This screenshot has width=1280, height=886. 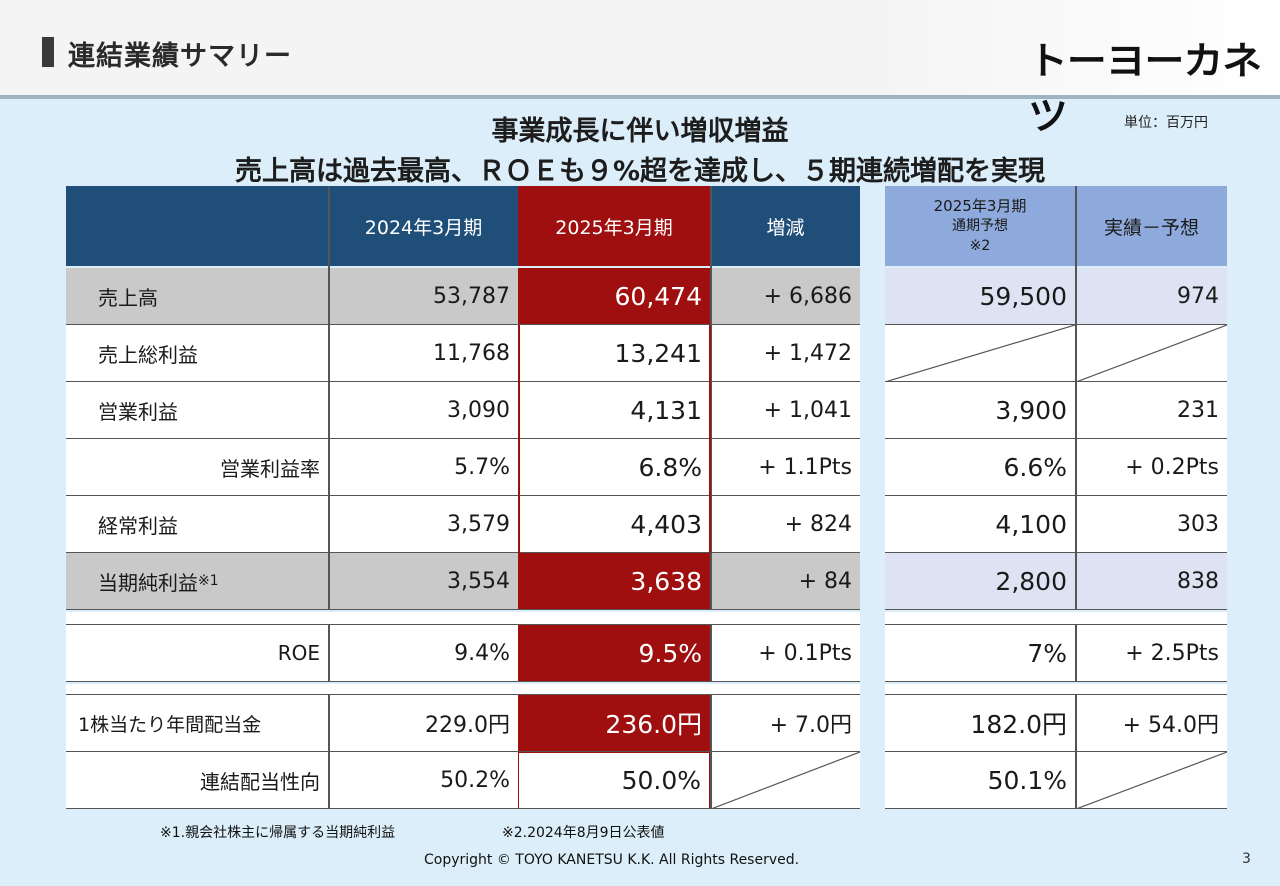 I want to click on cell-diff: + 6,686, so click(x=785, y=296).